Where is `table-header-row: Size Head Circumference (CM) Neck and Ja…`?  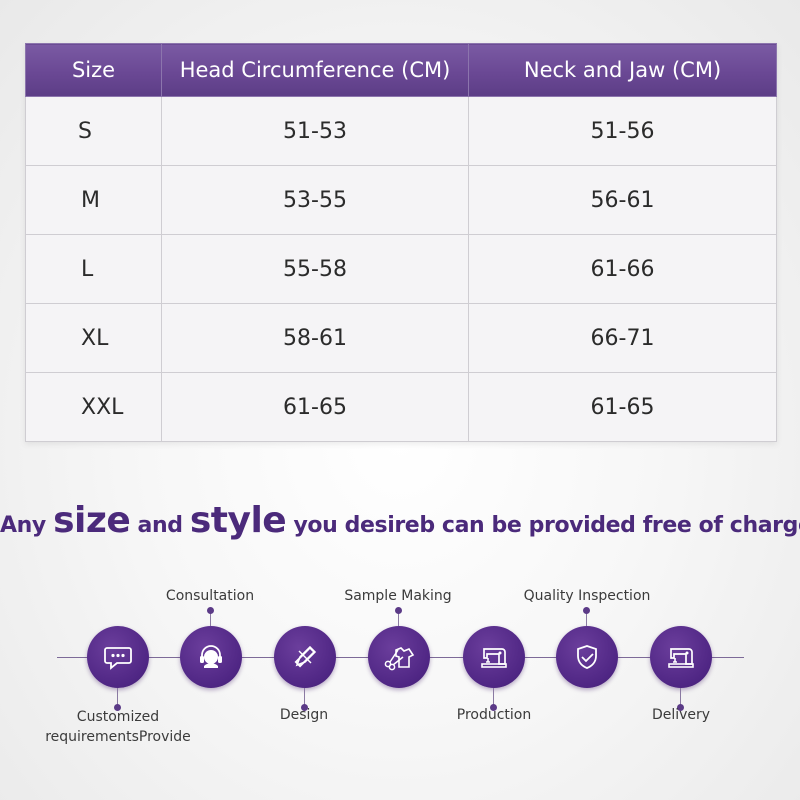
table-header-row: Size Head Circumference (CM) Neck and Ja… is located at coordinates (401, 70).